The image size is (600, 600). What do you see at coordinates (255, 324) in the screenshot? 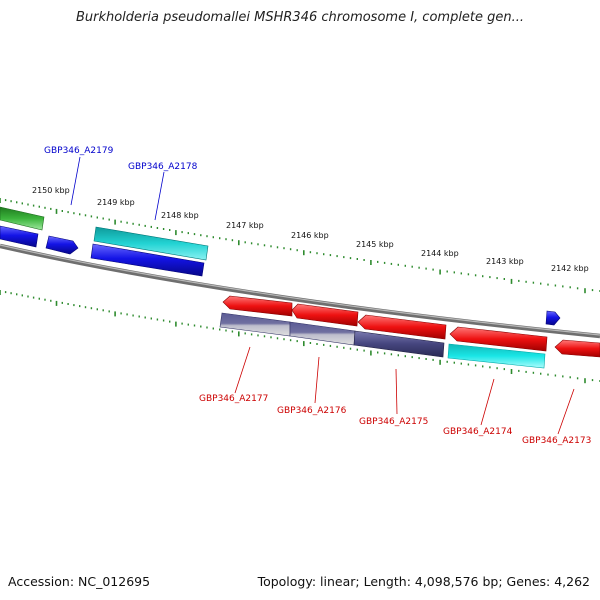
I see `gene-navy-GBP346_A2177` at bounding box center [255, 324].